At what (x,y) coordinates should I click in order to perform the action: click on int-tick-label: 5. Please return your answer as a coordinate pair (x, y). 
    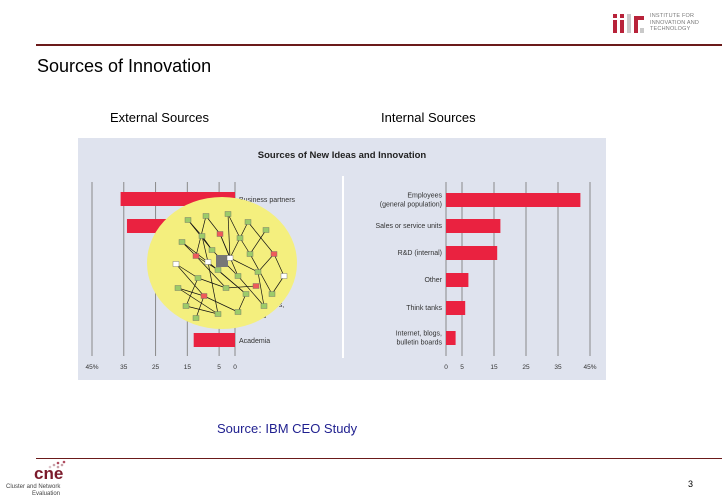
    Looking at the image, I should click on (462, 367).